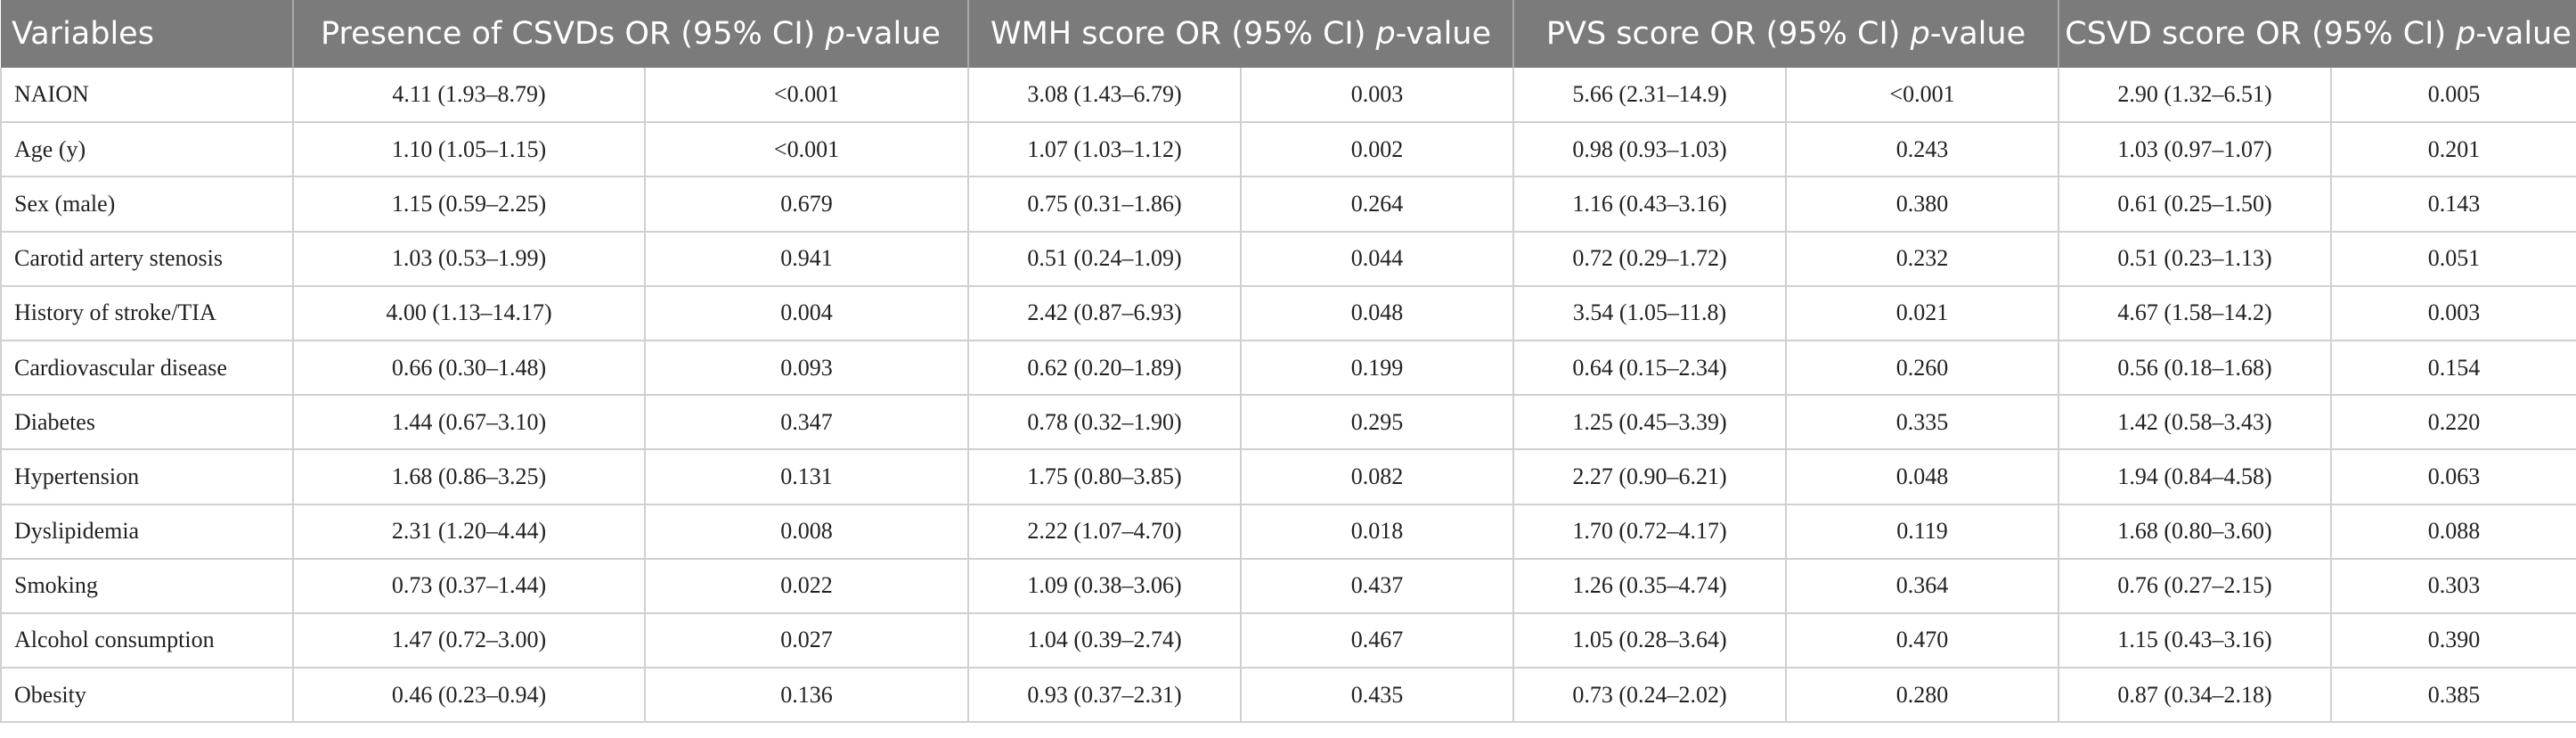 This screenshot has width=2576, height=738. I want to click on pvs-p-cell: 0.260, so click(1923, 369).